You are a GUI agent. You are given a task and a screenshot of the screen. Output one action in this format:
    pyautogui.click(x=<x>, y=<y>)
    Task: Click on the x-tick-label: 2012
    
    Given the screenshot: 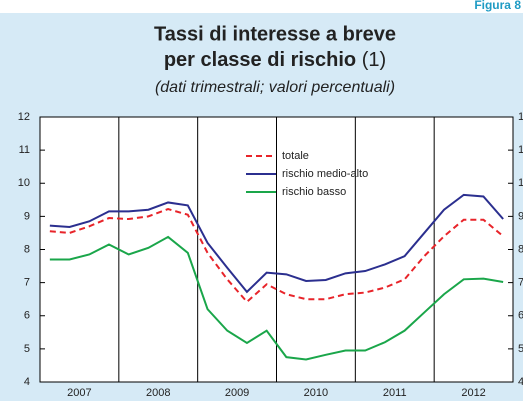 What is the action you would take?
    pyautogui.click(x=473, y=393)
    